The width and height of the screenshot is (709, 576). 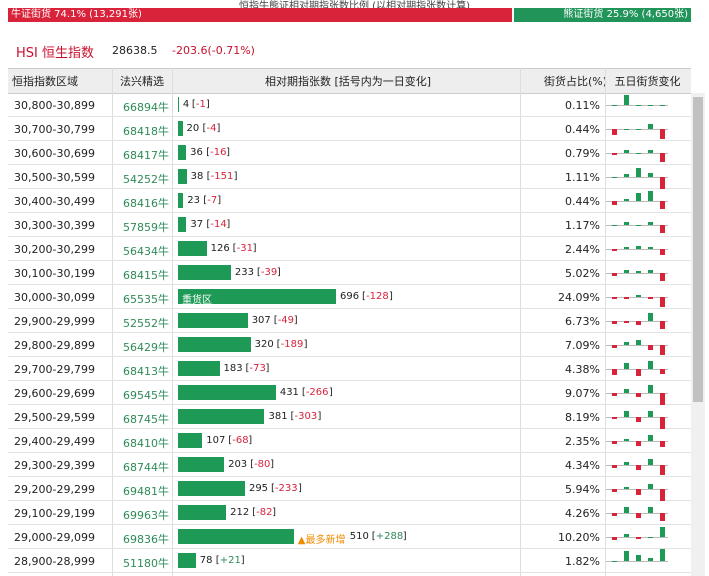 I want to click on code: 69963牛, so click(x=146, y=515).